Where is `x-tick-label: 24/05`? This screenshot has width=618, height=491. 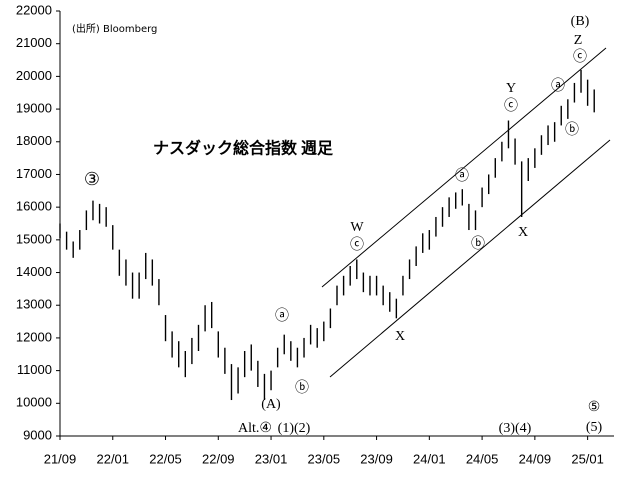
x-tick-label: 24/05 is located at coordinates (482, 458).